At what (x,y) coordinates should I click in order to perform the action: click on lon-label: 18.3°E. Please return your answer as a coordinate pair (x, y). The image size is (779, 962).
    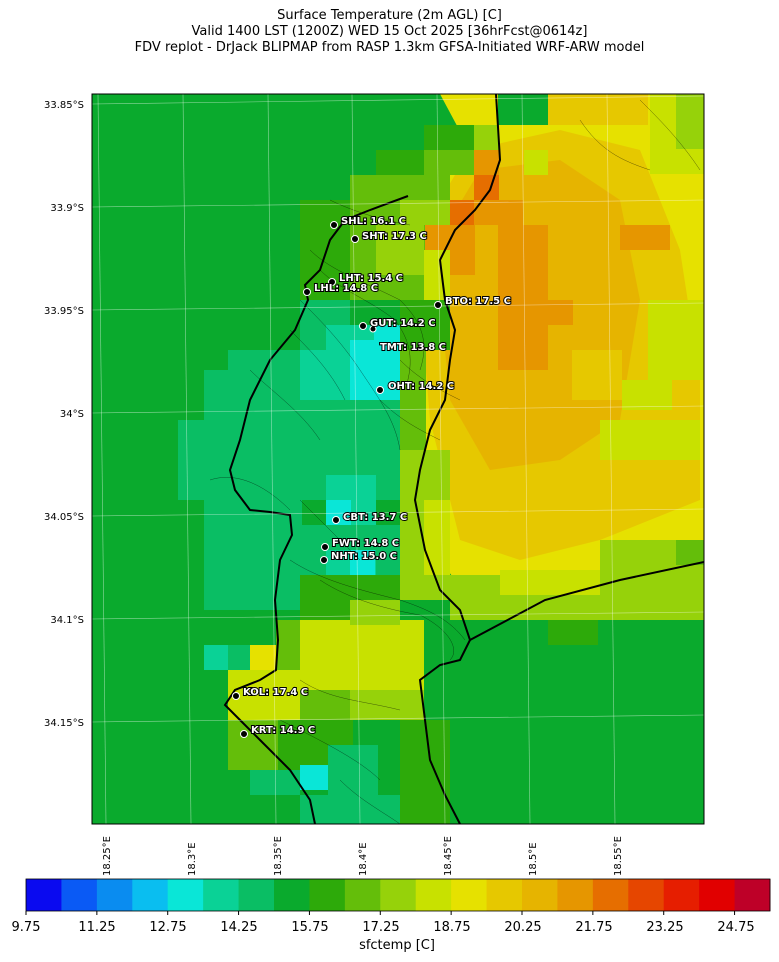
    Looking at the image, I should click on (192, 859).